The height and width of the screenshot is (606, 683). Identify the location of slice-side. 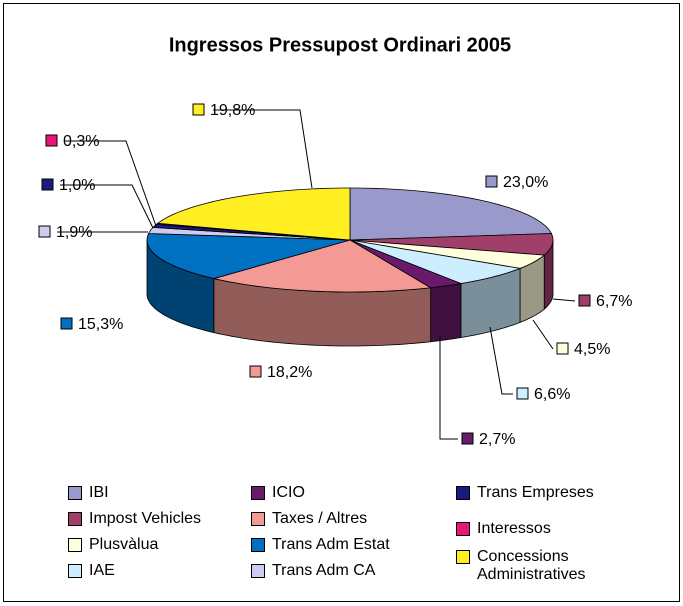
(446, 313).